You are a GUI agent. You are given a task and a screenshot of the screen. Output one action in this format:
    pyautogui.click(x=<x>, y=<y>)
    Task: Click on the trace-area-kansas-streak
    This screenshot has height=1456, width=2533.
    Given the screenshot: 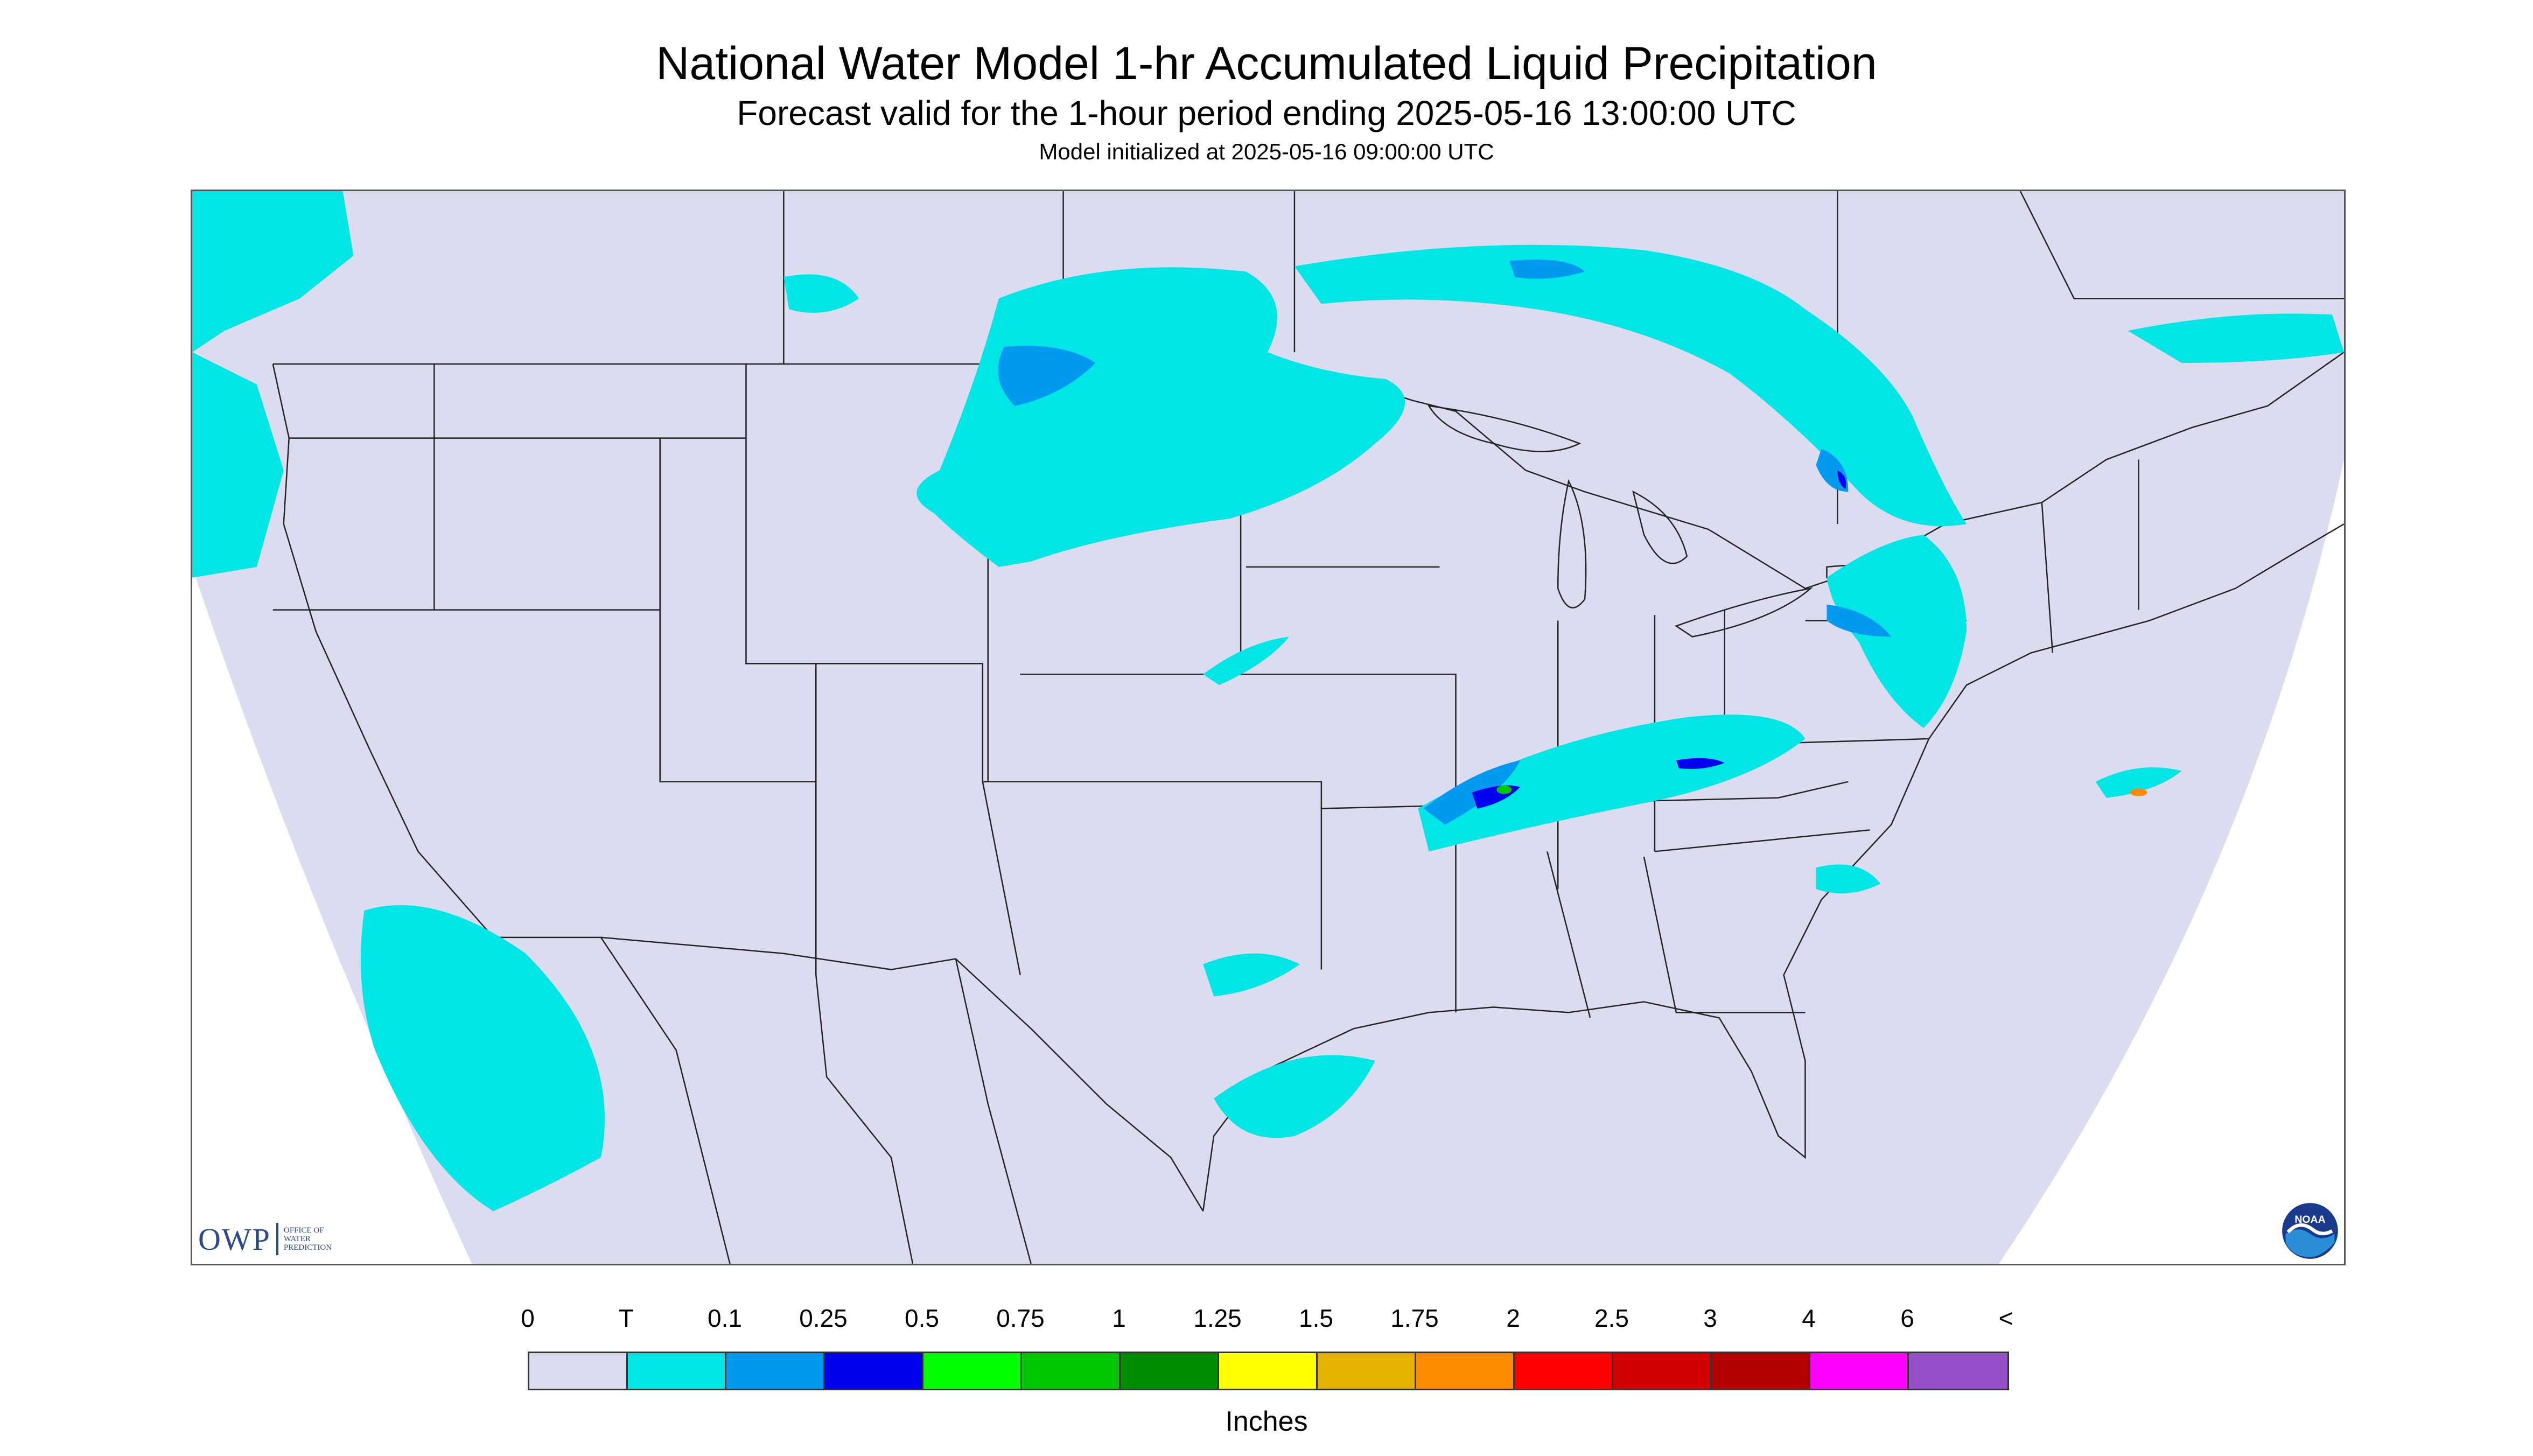 What is the action you would take?
    pyautogui.click(x=1246, y=660)
    